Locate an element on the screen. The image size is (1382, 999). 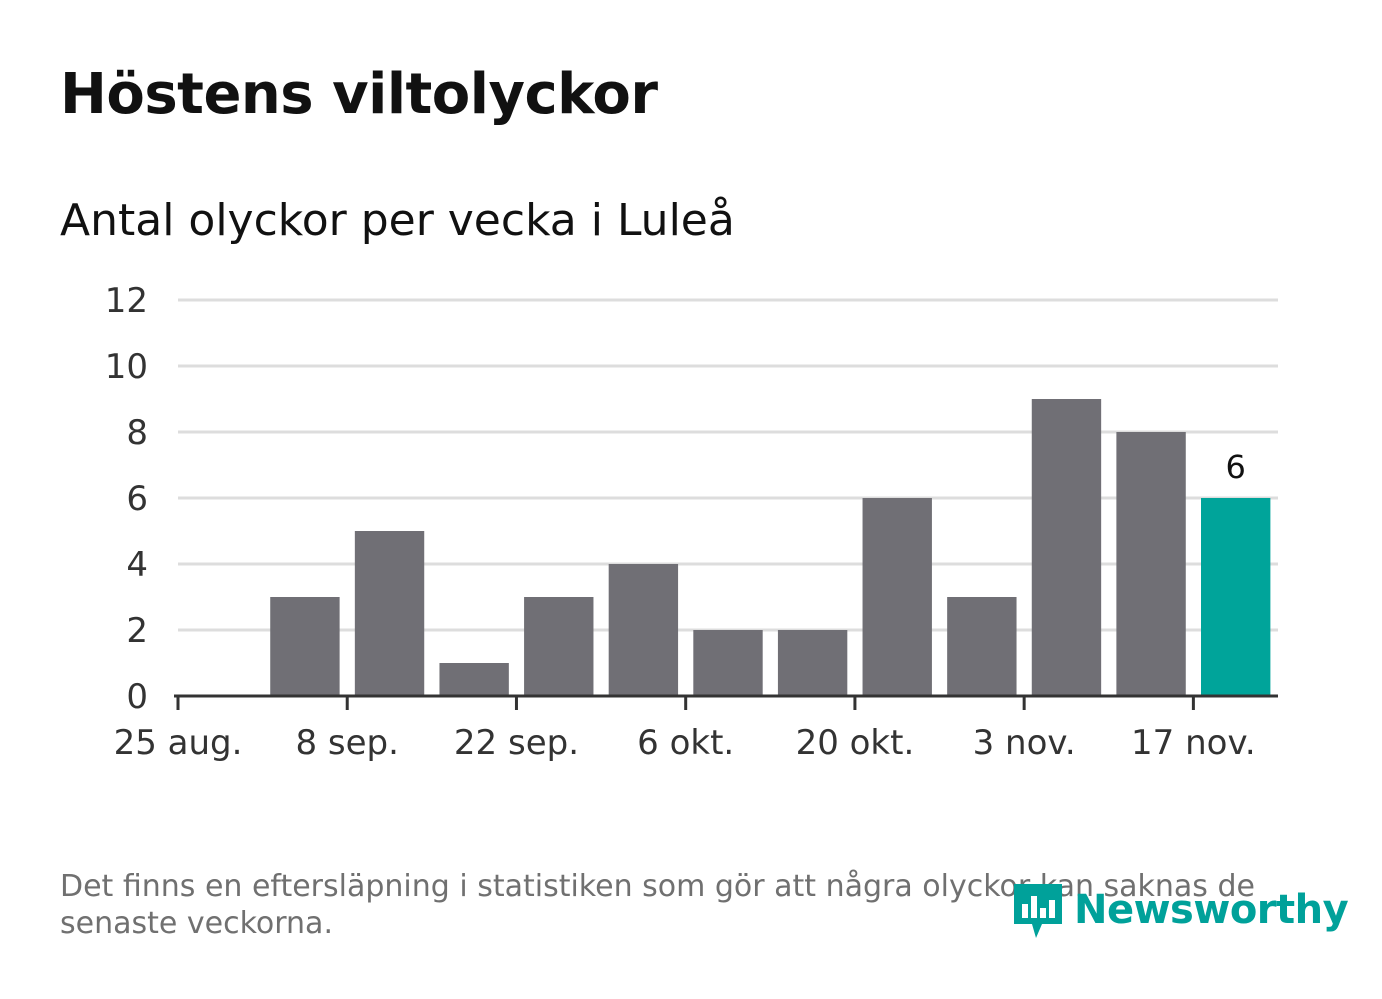
newsworthy-logo: Newsworthy is located at coordinates (1180, 910).